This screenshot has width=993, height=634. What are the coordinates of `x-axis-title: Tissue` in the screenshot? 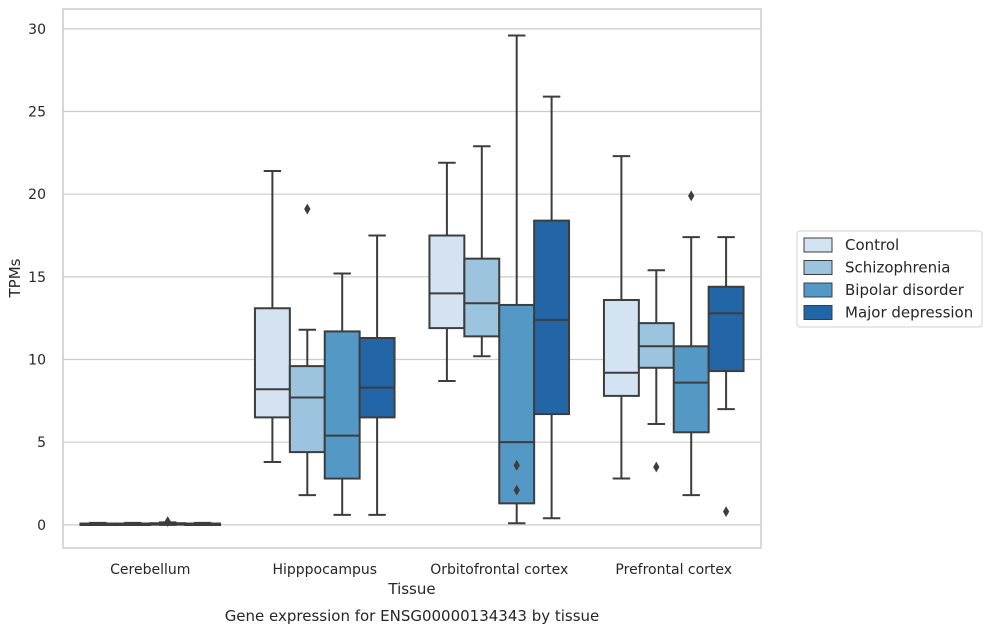 It's located at (411, 589).